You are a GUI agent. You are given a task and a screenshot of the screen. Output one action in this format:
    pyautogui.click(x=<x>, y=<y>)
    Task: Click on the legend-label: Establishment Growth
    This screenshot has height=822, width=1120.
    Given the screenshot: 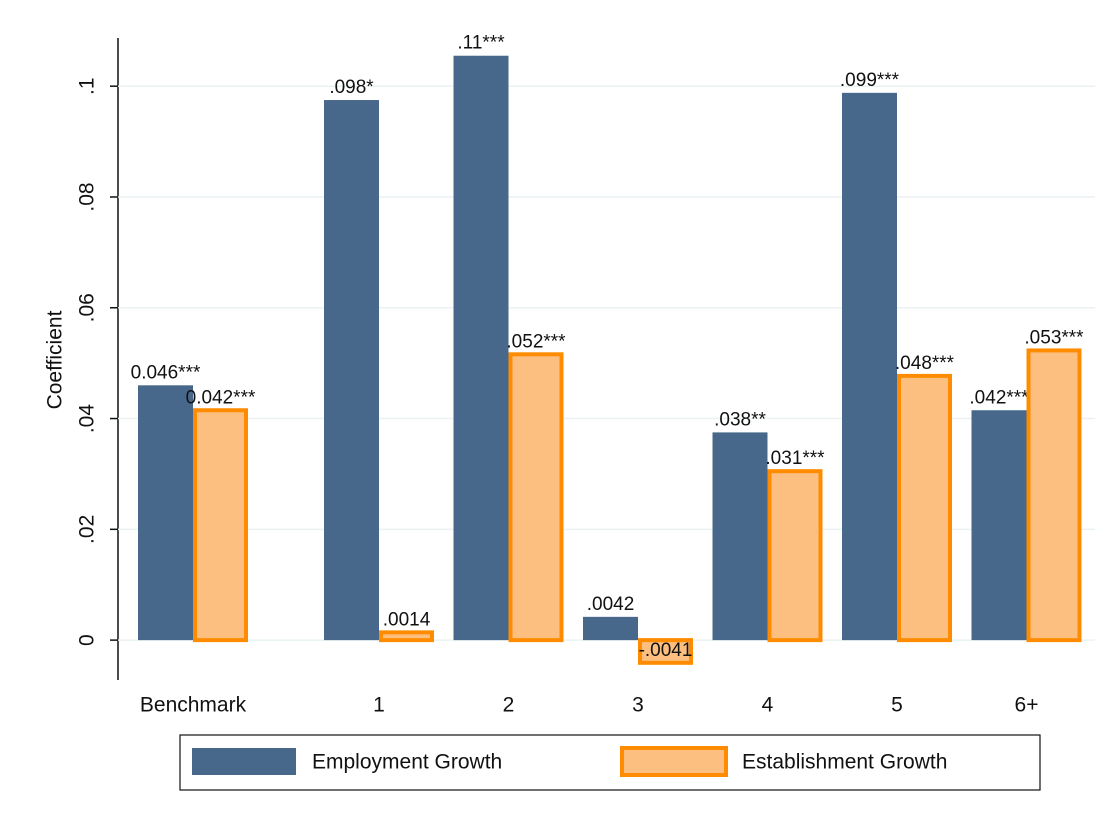 What is the action you would take?
    pyautogui.click(x=844, y=762)
    